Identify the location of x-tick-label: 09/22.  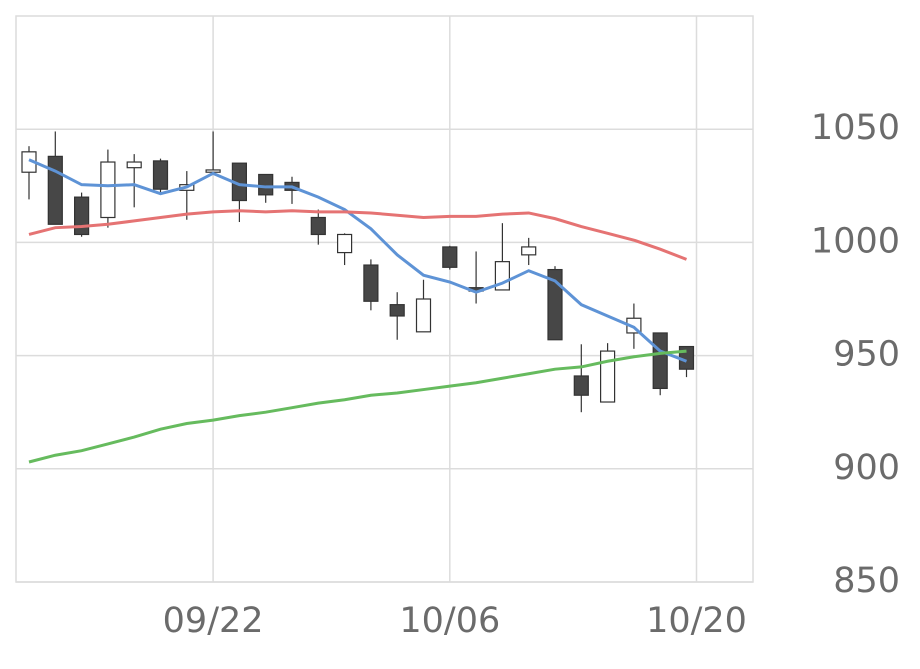
(213, 621).